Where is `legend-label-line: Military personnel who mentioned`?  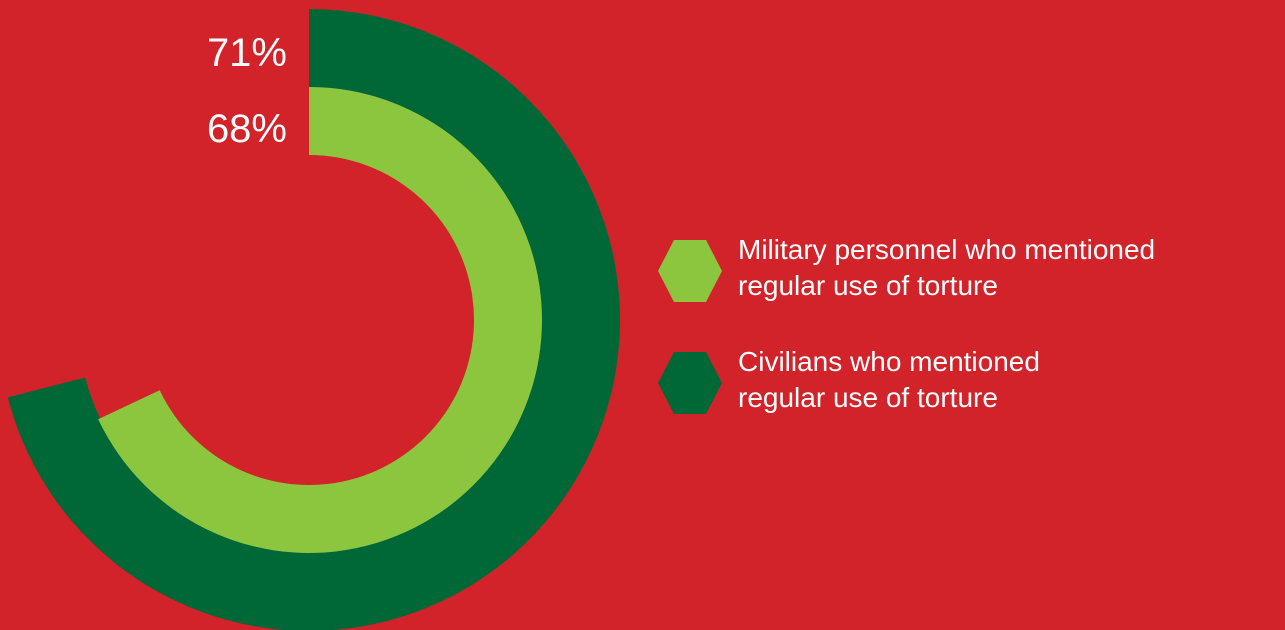
legend-label-line: Military personnel who mentioned is located at coordinates (947, 249).